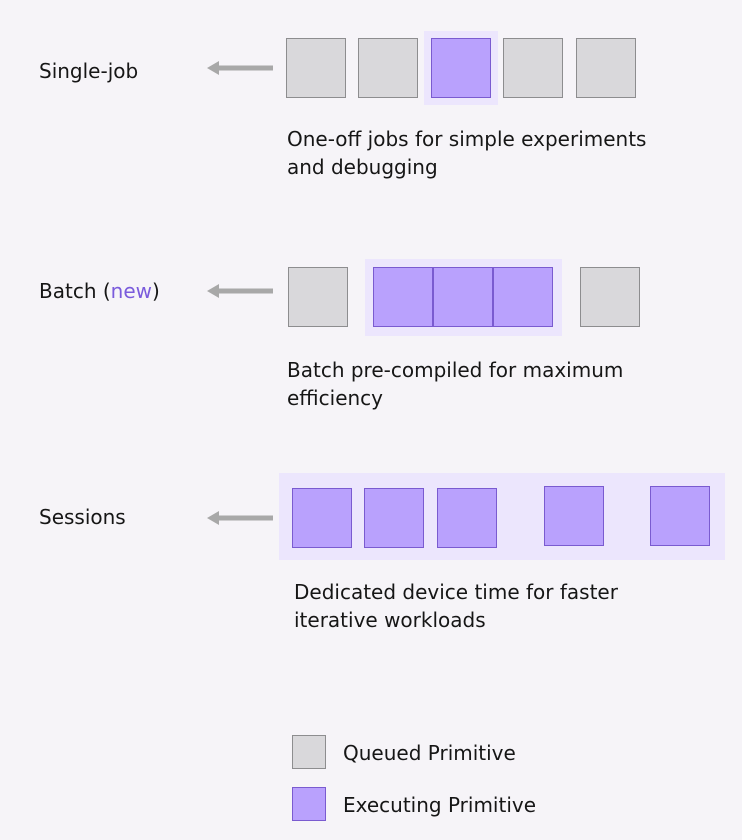  I want to click on new-badge: new, so click(131, 291).